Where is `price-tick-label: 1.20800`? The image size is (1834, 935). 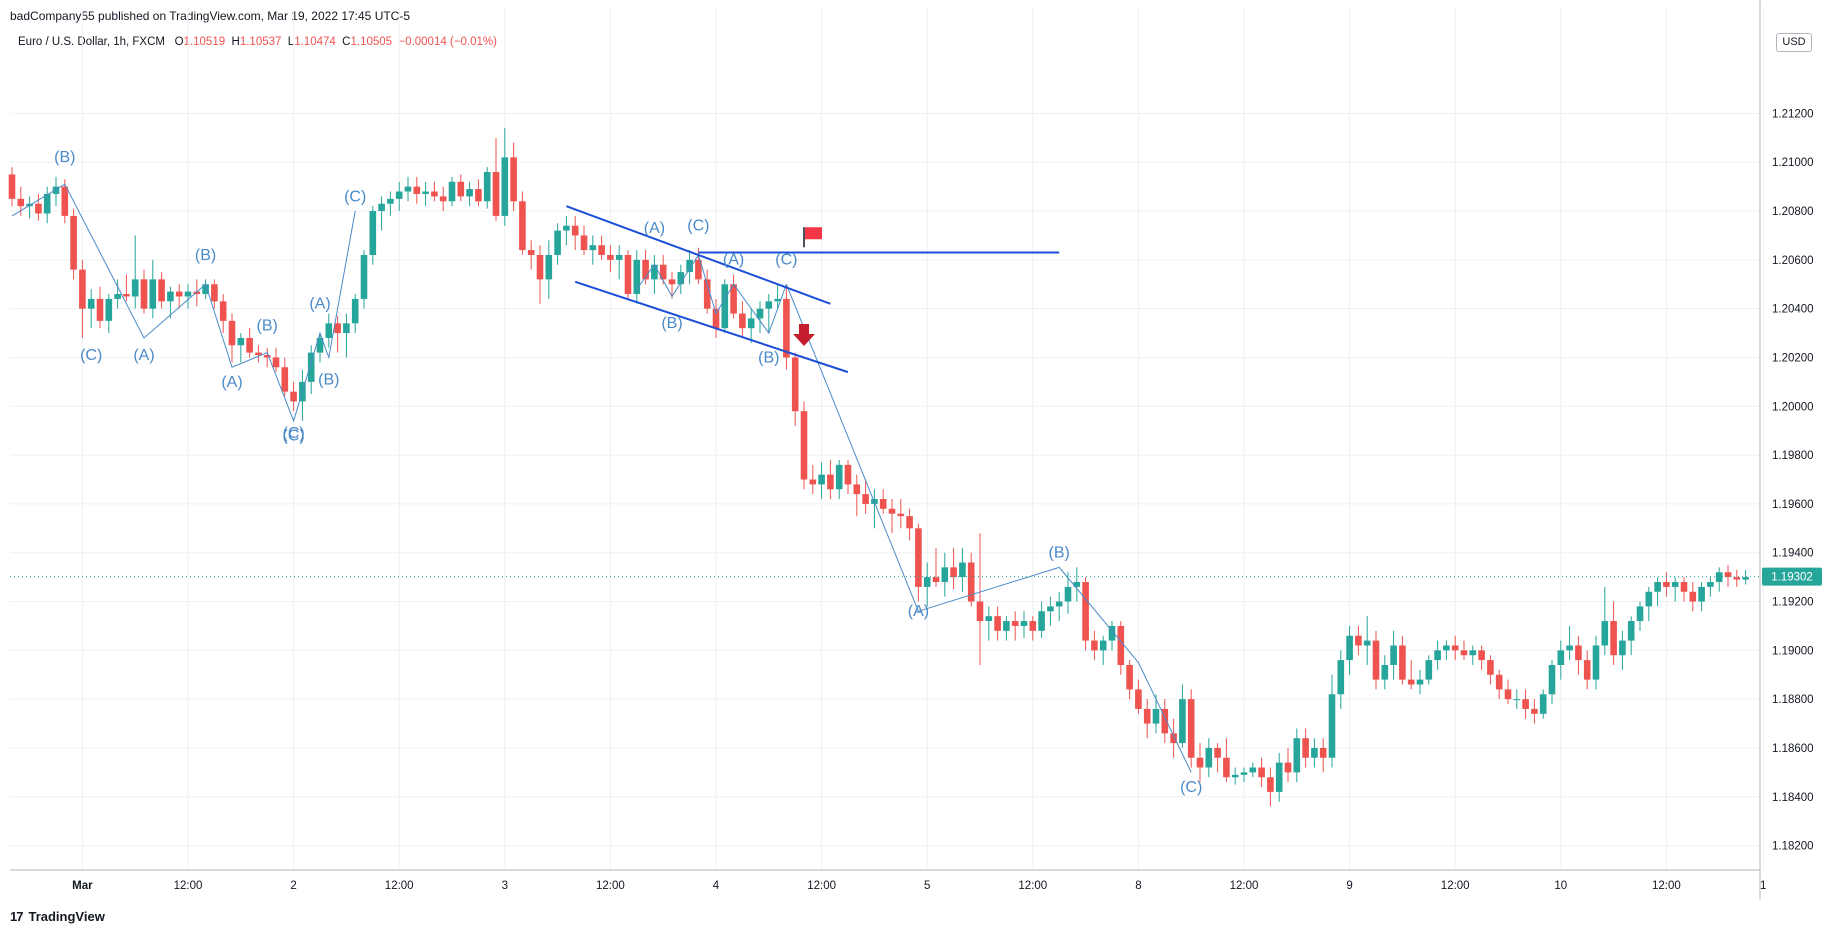
price-tick-label: 1.20800 is located at coordinates (1793, 212).